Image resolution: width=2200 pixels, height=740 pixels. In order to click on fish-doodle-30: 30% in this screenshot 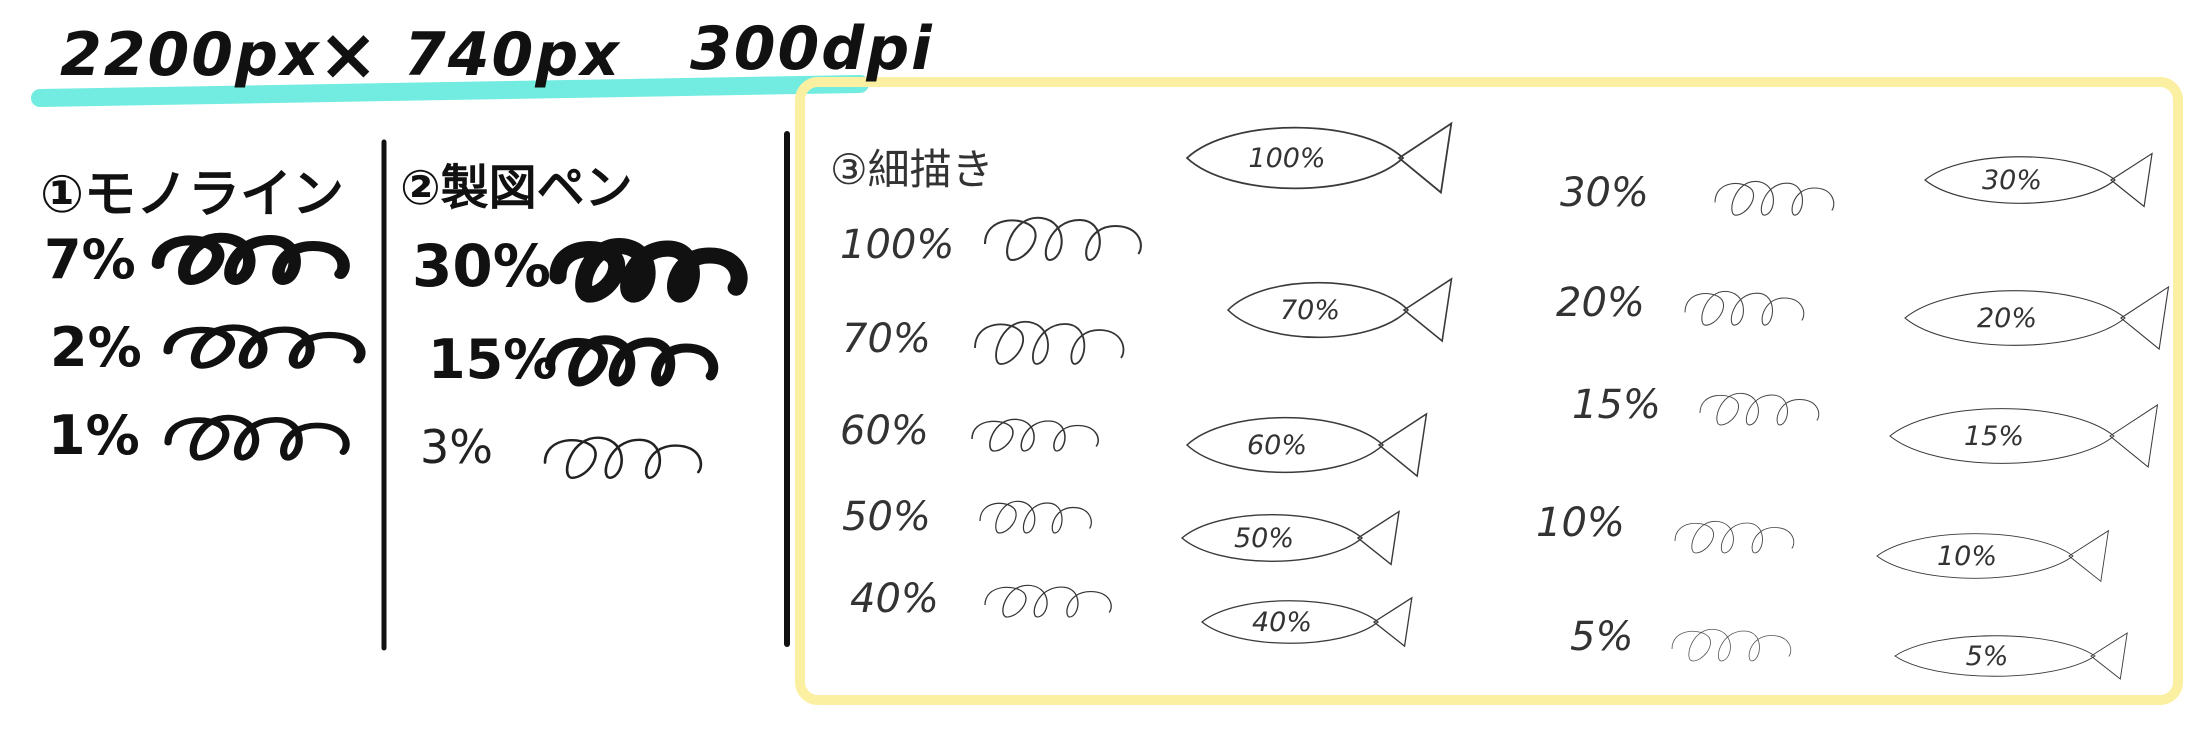, I will do `click(2038, 180)`.